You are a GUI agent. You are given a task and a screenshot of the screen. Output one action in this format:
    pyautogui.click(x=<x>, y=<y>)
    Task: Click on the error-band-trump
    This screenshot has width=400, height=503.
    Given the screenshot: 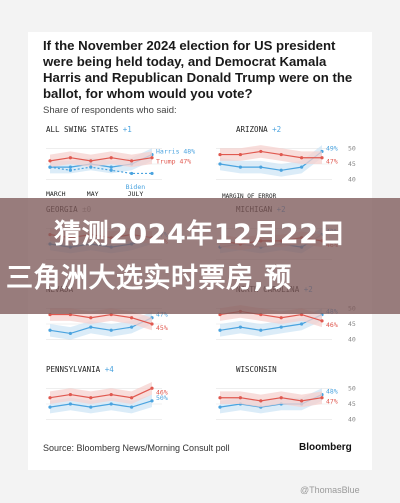 What is the action you would take?
    pyautogui.click(x=101, y=393)
    